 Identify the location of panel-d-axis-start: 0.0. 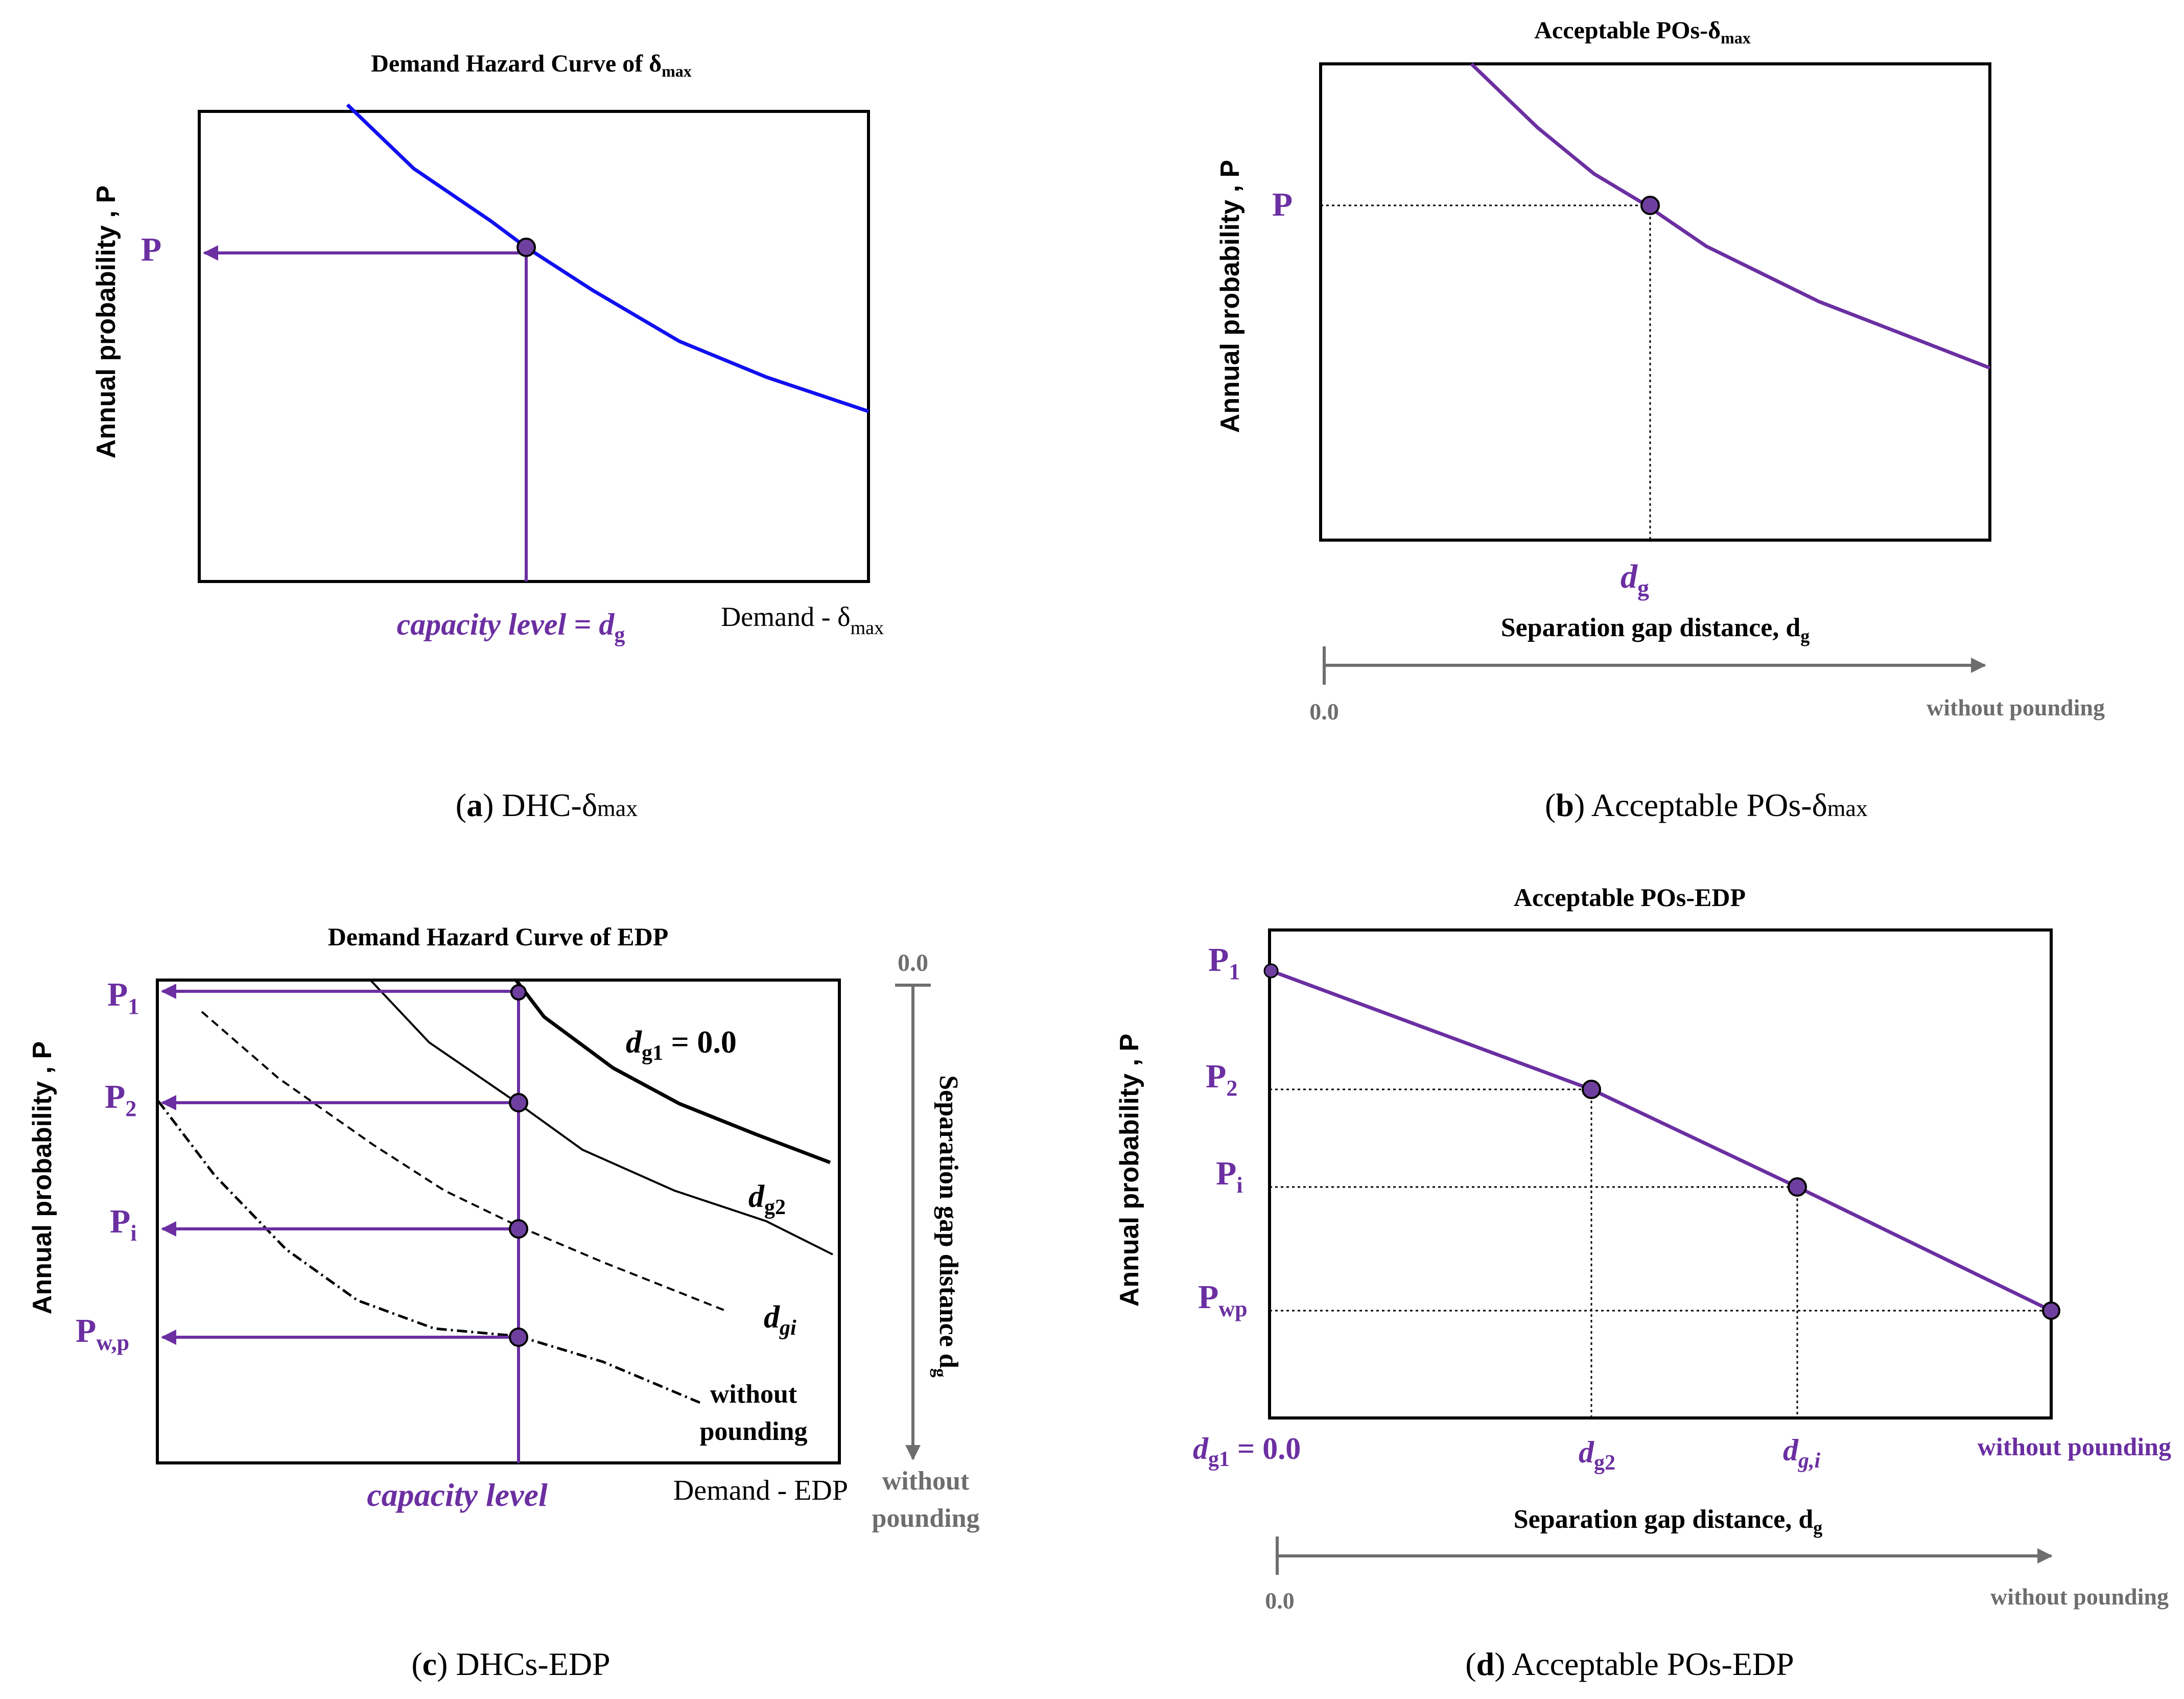
(1280, 1601).